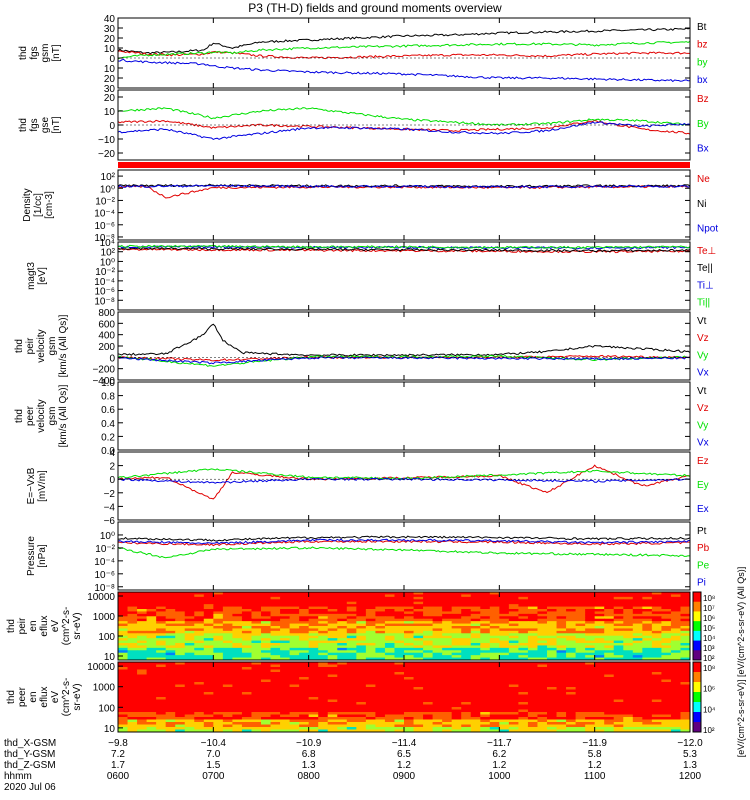  I want to click on time-axis-value: 6.5, so click(404, 754).